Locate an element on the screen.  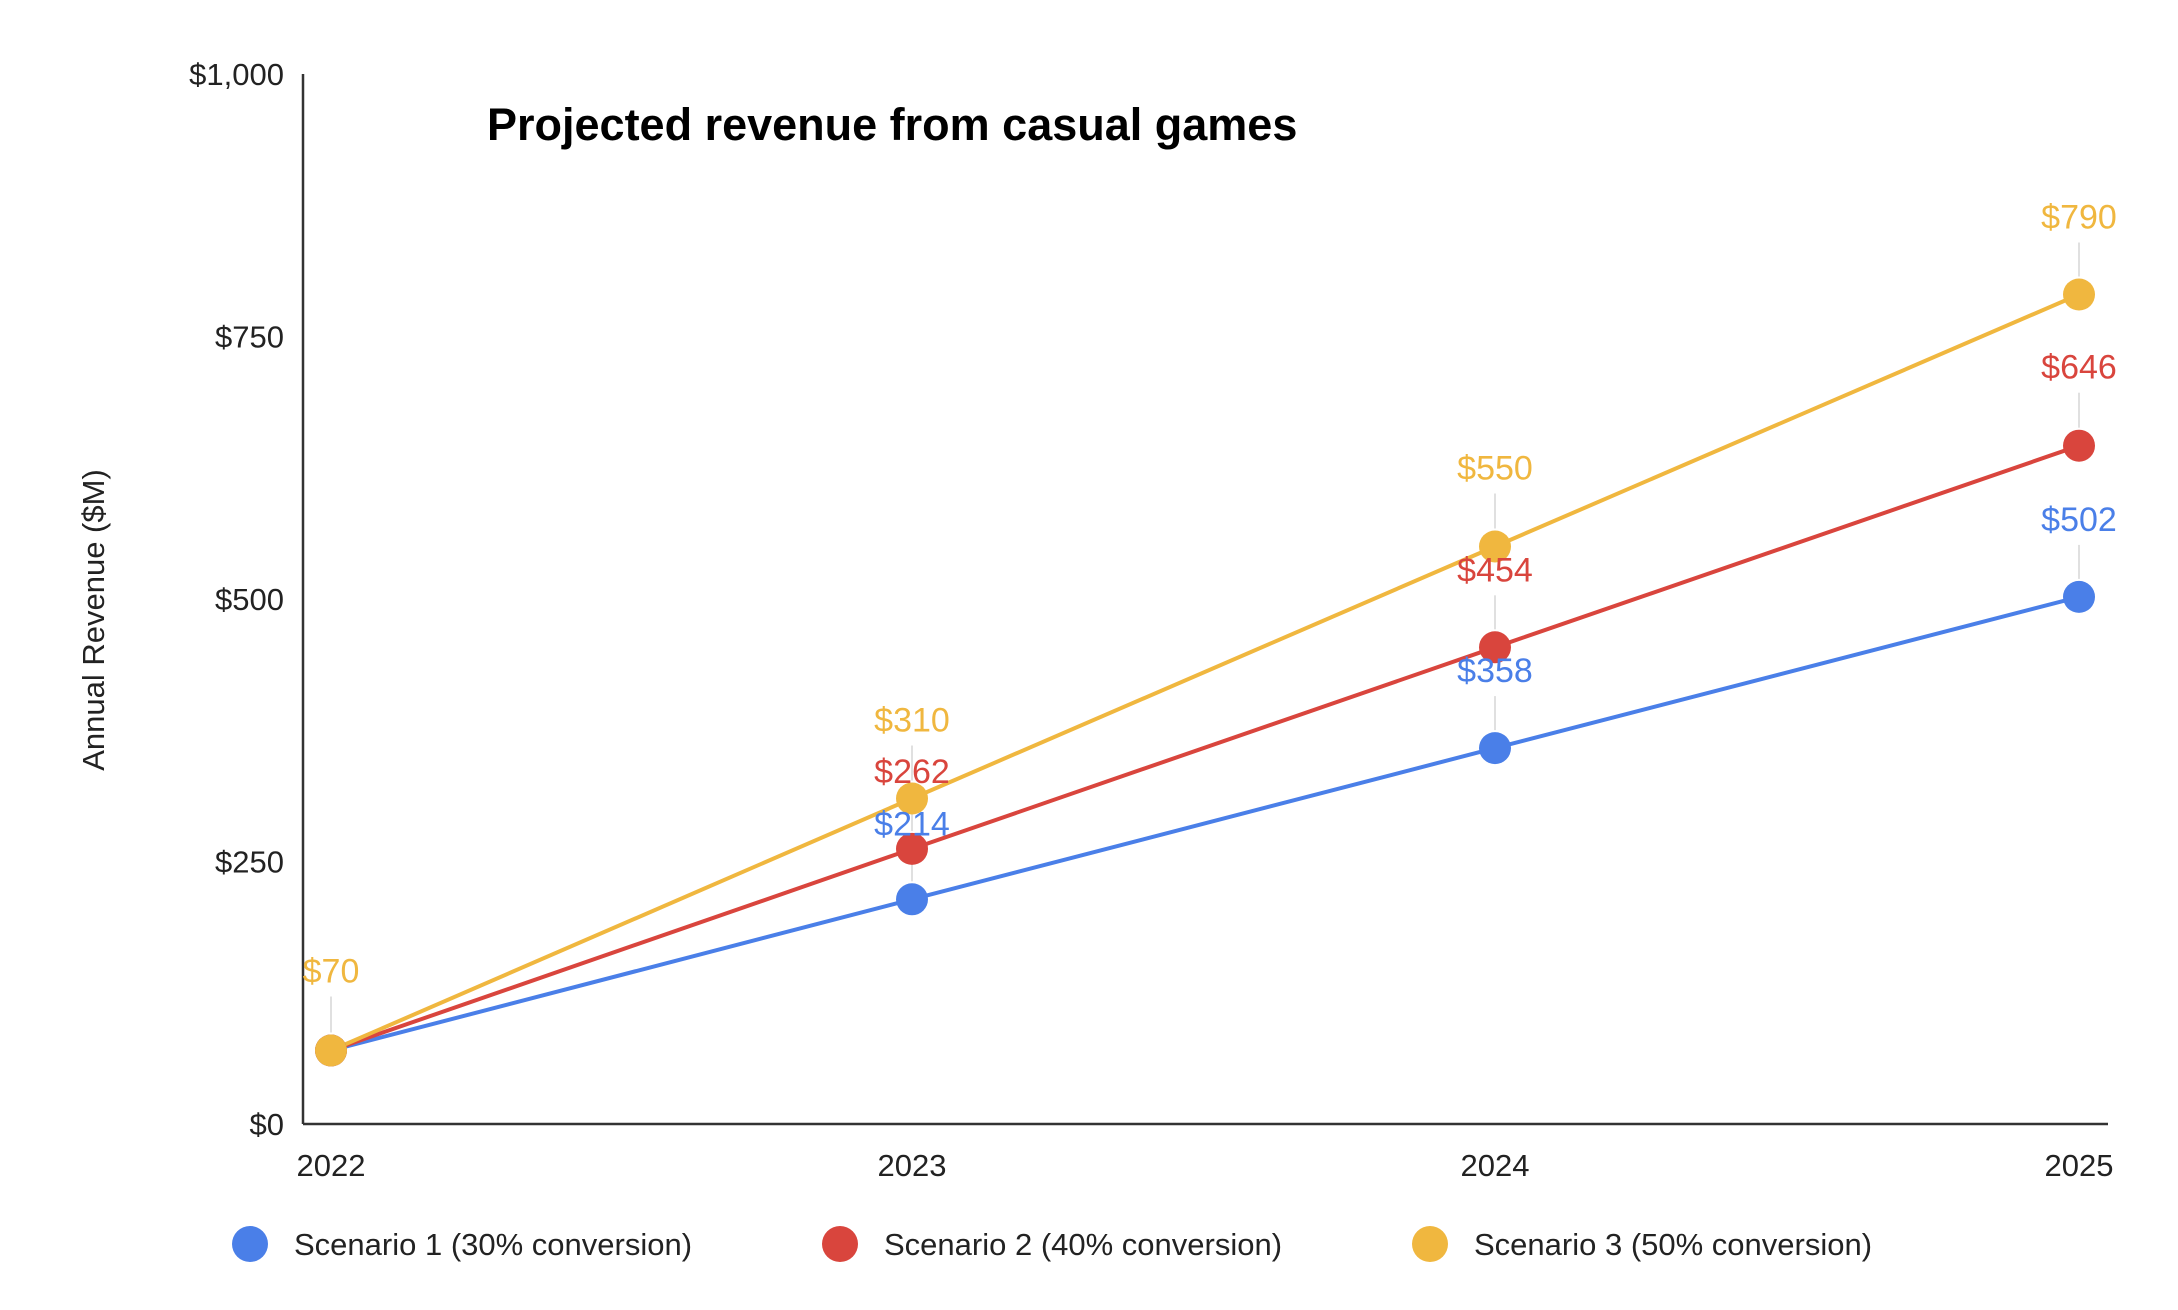
data-label: $646 is located at coordinates (2079, 368).